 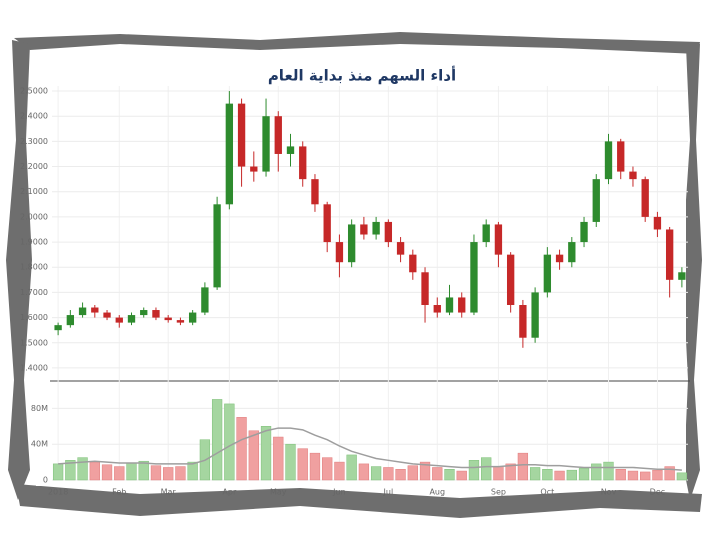 I want to click on chart-title: أداء السهم منذ بداية العام, so click(x=362, y=75).